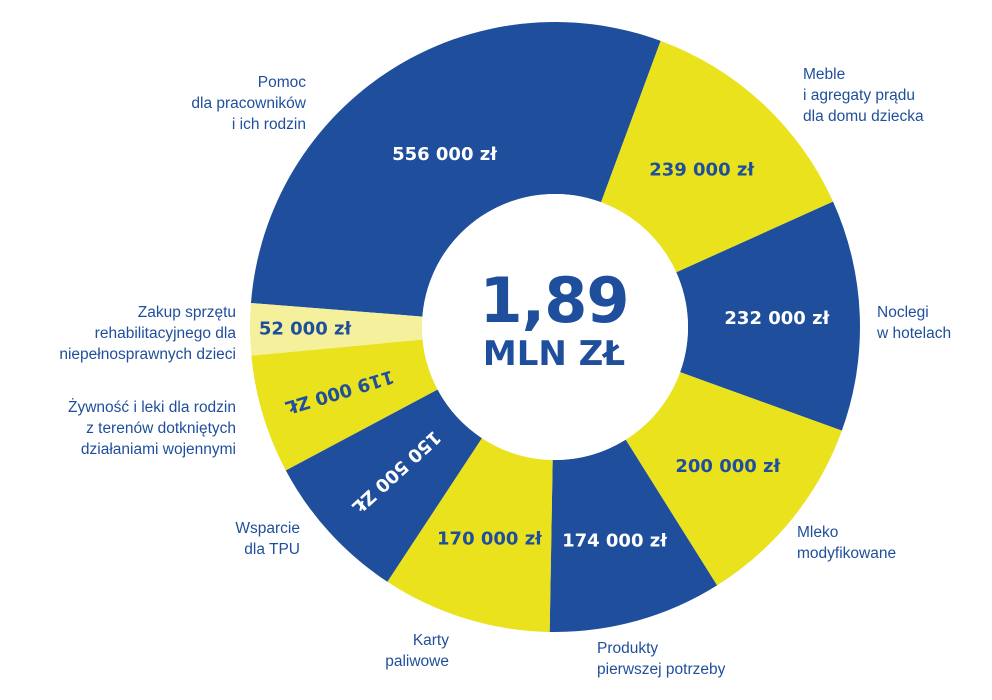 The width and height of the screenshot is (992, 700). I want to click on slice-label-produkty: Produkty pierwszej potrzeby, so click(661, 659).